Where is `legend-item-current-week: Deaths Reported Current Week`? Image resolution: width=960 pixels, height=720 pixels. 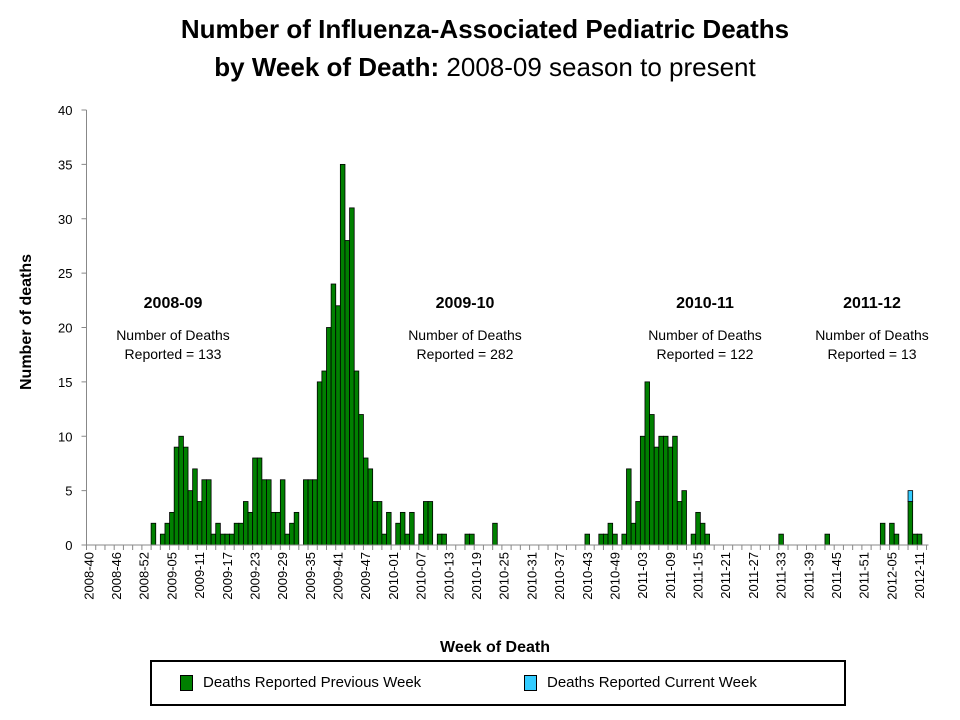
legend-item-current-week: Deaths Reported Current Week is located at coordinates (640, 682).